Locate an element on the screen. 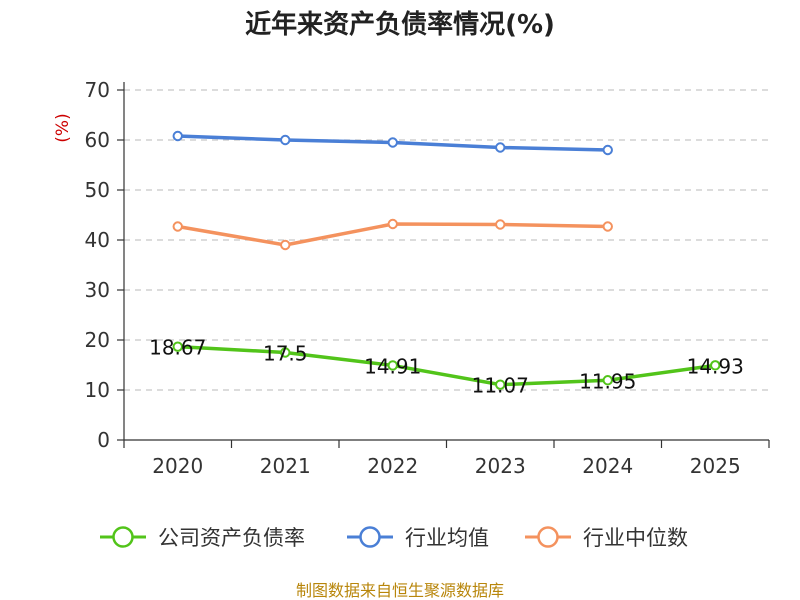 The image size is (800, 600). legend: 公司资产负债率 行业均值 行业中位数 is located at coordinates (394, 538).